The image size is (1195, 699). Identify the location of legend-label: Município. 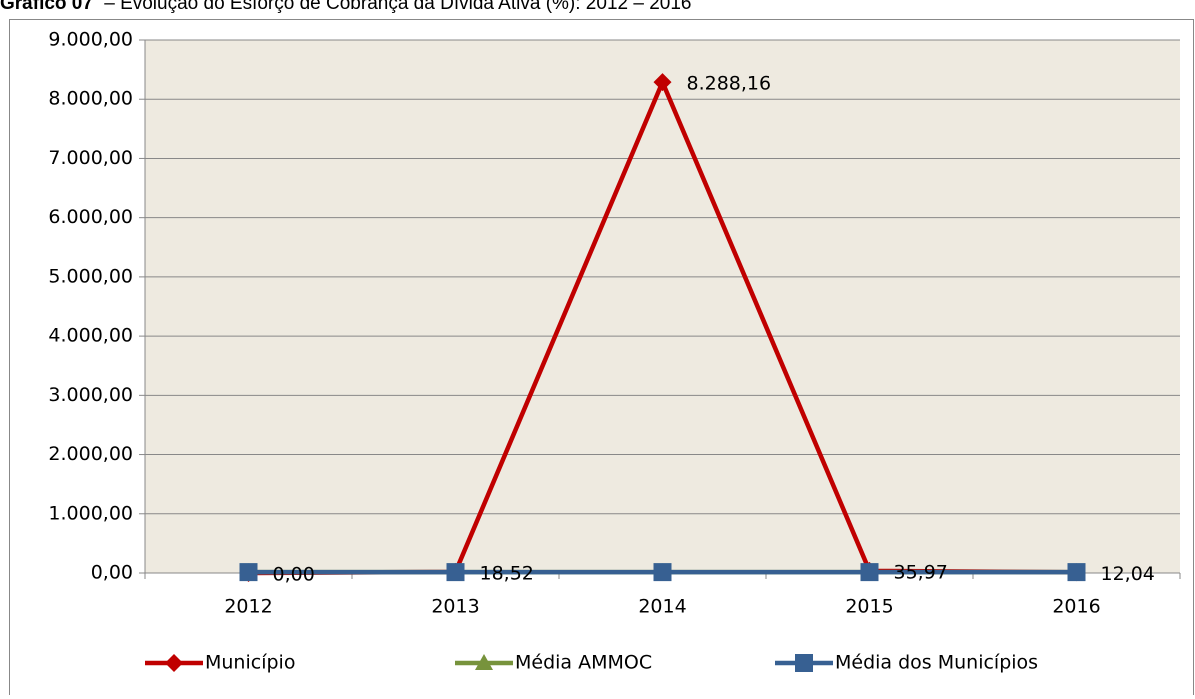
(250, 663).